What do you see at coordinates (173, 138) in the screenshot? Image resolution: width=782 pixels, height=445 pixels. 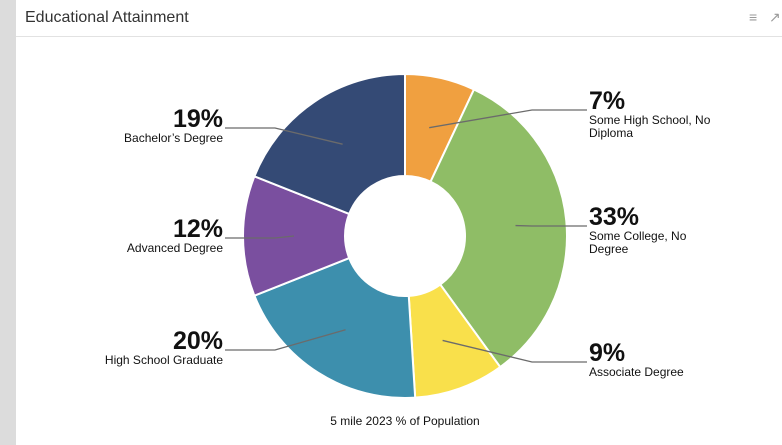 I see `category-label: Bachelor’s Degree` at bounding box center [173, 138].